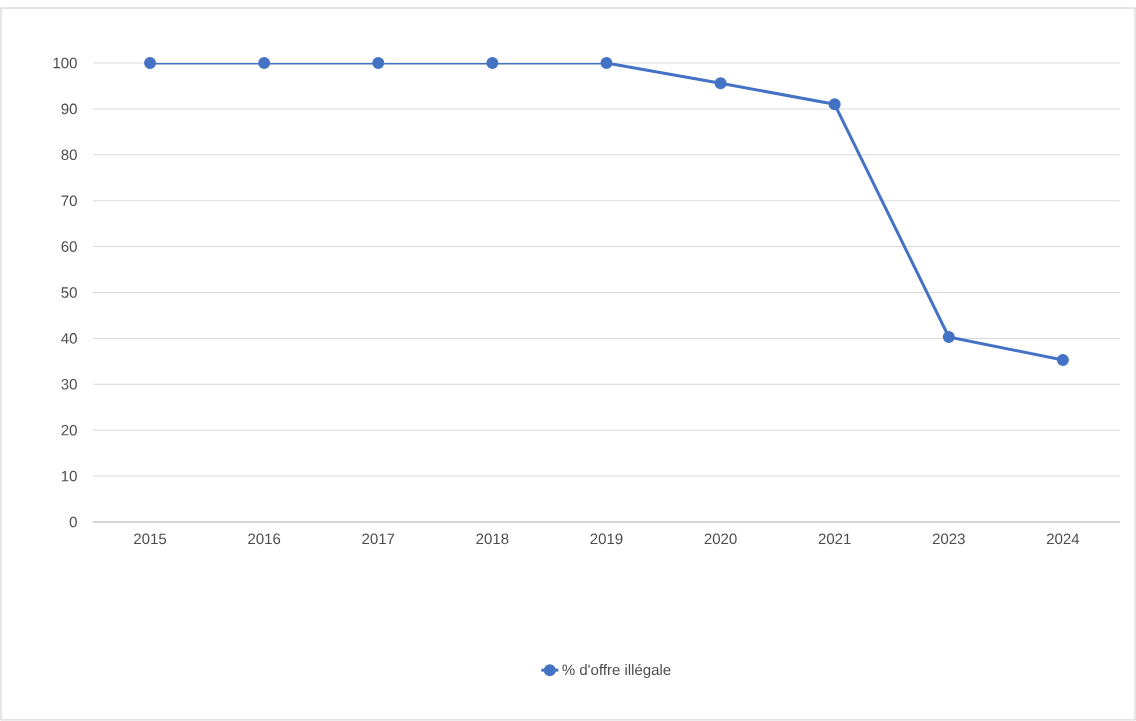 This screenshot has height=721, width=1136. Describe the element at coordinates (69, 200) in the screenshot. I see `y-tick-label: 70` at that location.